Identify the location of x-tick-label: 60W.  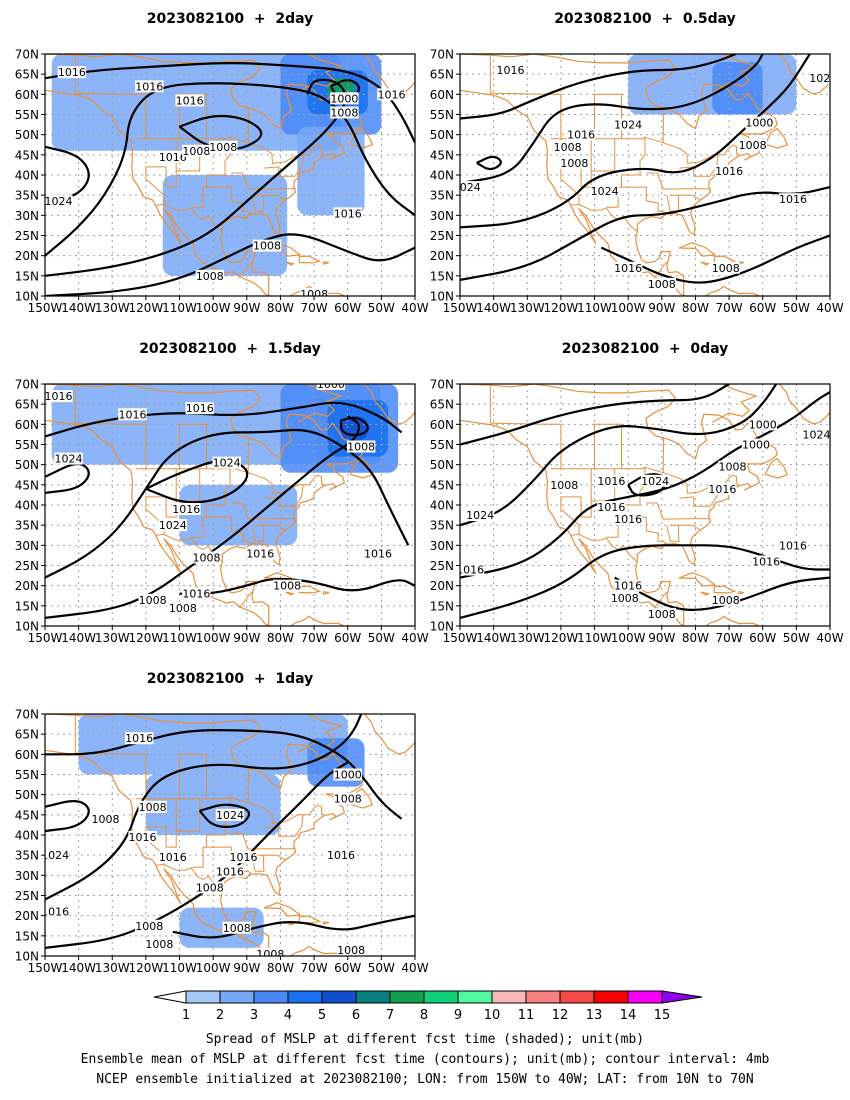
(347, 308).